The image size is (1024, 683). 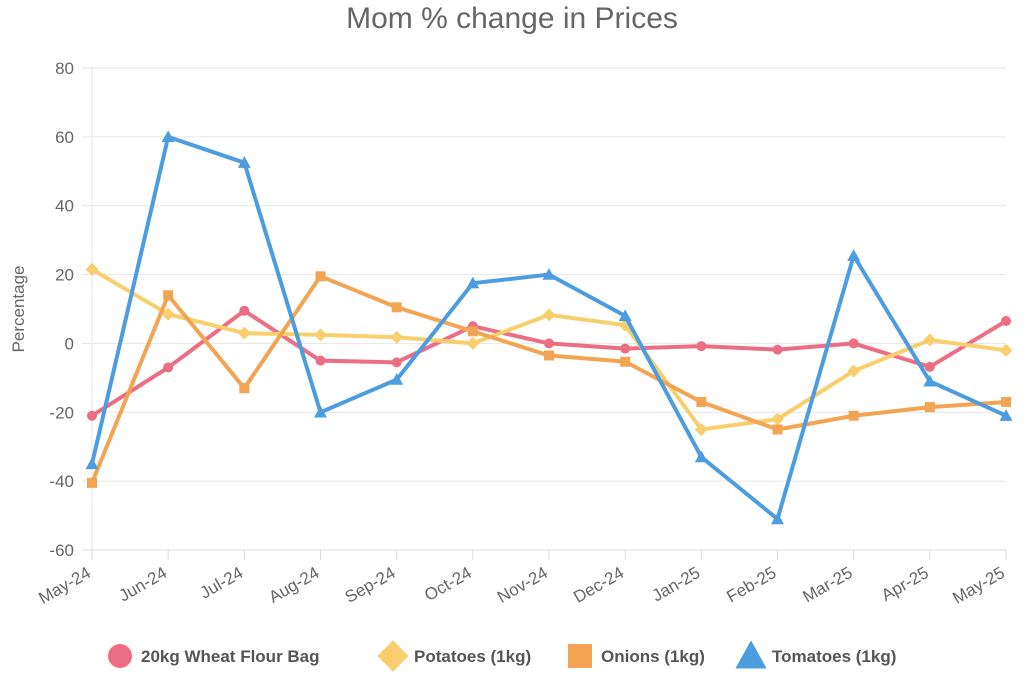 What do you see at coordinates (294, 585) in the screenshot?
I see `x-tick-label: Aug-24` at bounding box center [294, 585].